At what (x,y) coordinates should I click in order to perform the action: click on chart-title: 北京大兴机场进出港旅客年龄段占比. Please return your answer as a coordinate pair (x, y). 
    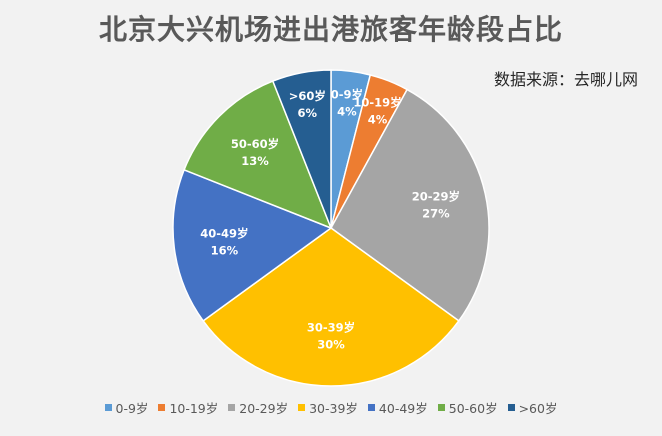
    Looking at the image, I should click on (330, 29).